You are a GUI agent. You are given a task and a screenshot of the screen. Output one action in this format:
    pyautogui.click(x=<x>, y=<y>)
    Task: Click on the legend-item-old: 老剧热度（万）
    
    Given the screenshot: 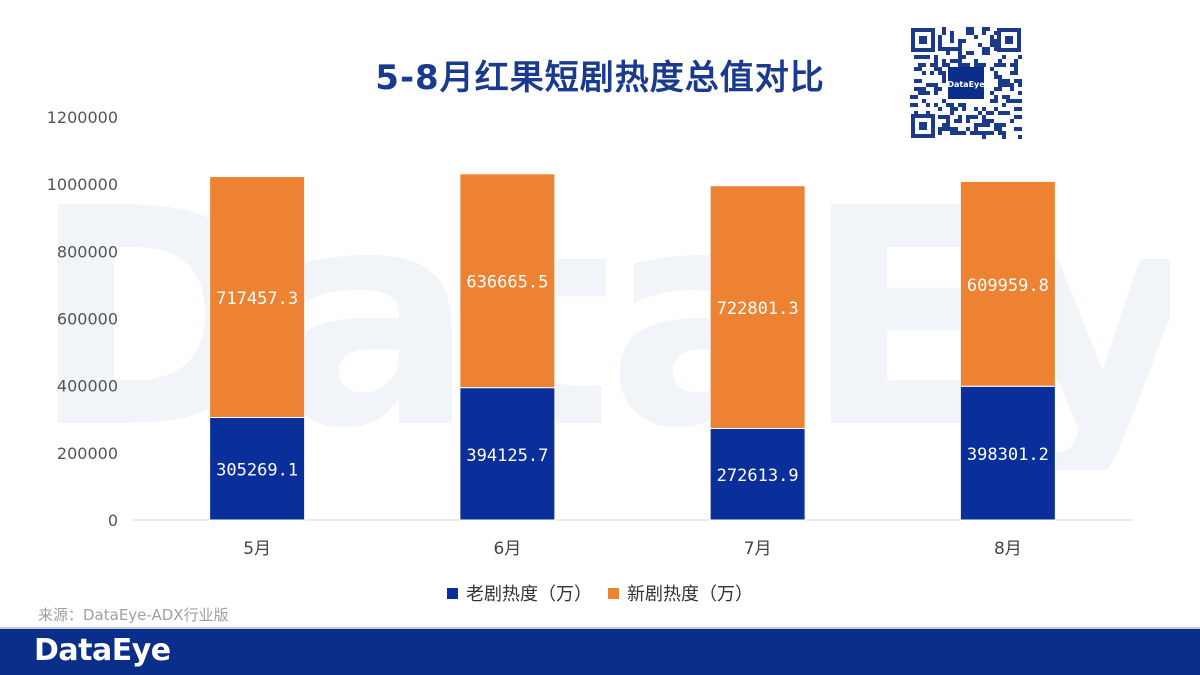 What is the action you would take?
    pyautogui.click(x=519, y=593)
    